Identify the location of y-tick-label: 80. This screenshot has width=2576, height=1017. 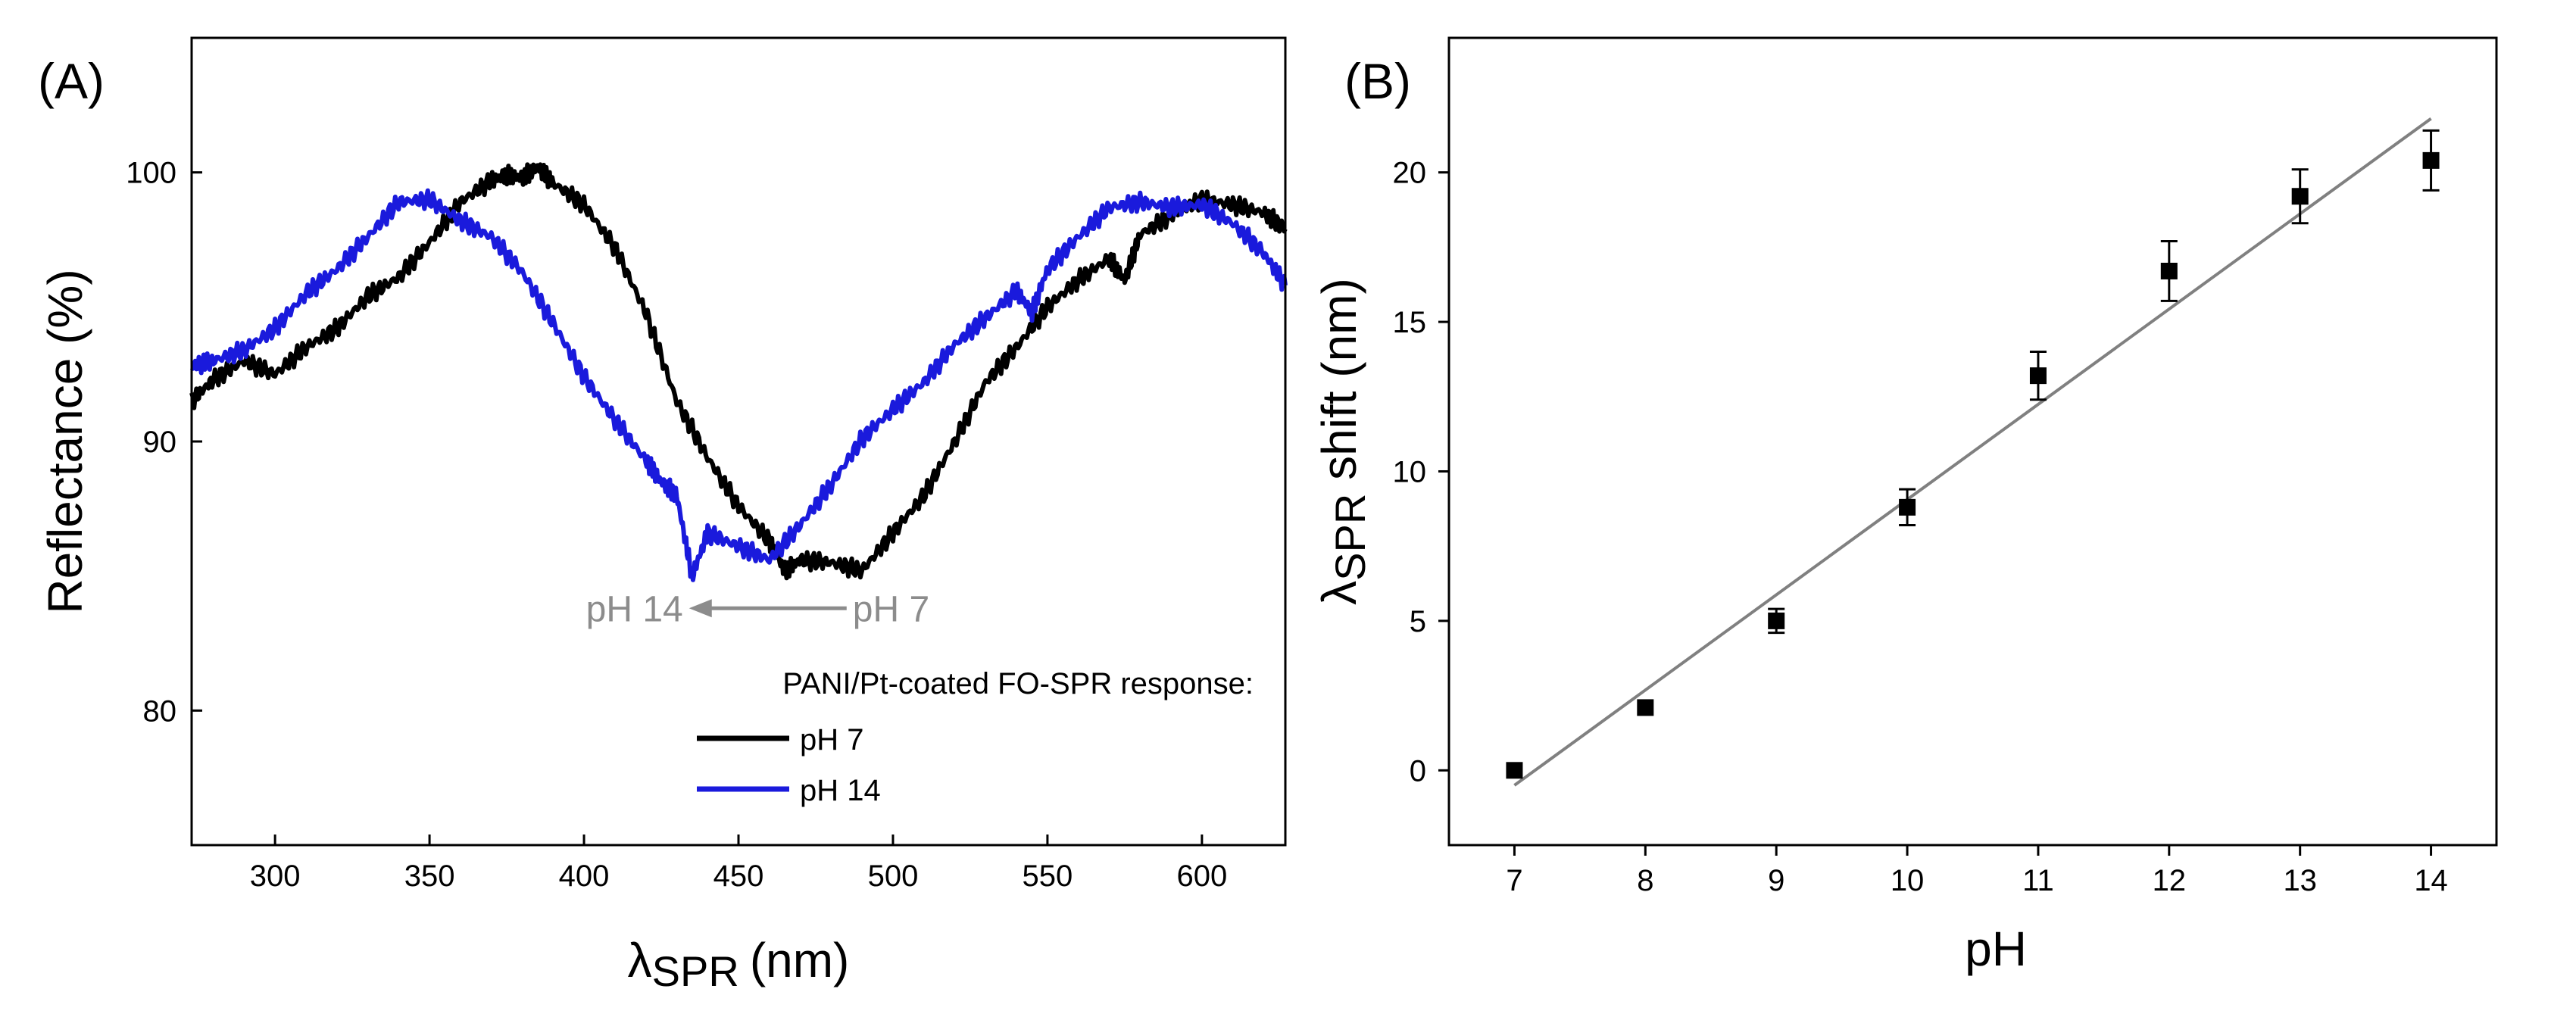
(160, 711).